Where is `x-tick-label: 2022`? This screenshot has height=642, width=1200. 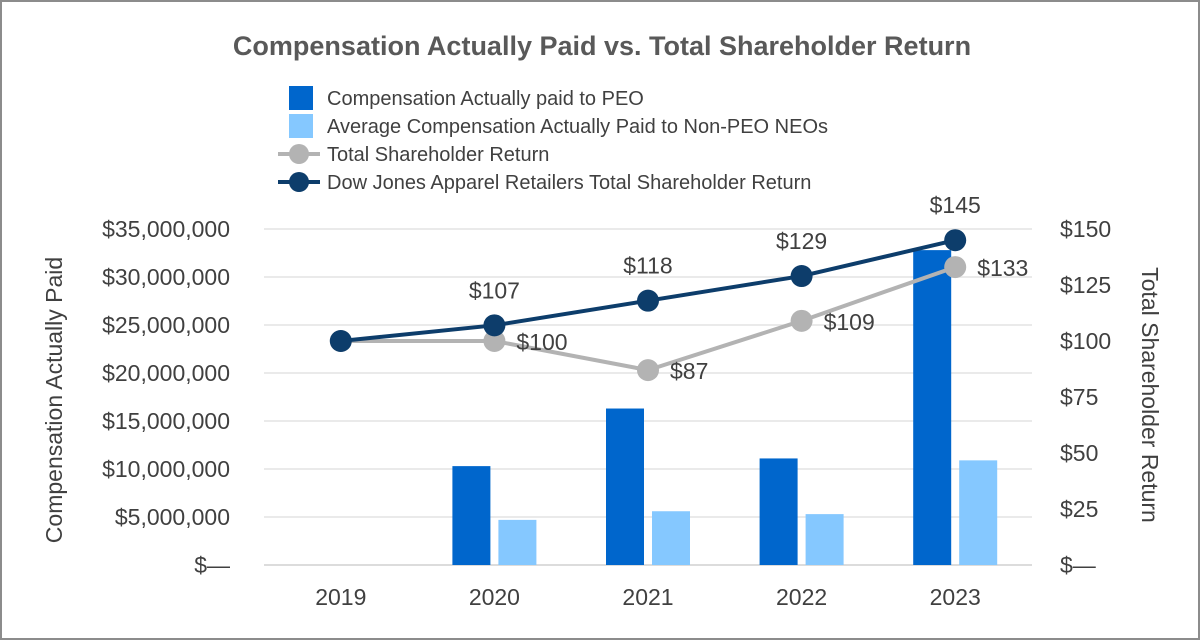 x-tick-label: 2022 is located at coordinates (801, 597).